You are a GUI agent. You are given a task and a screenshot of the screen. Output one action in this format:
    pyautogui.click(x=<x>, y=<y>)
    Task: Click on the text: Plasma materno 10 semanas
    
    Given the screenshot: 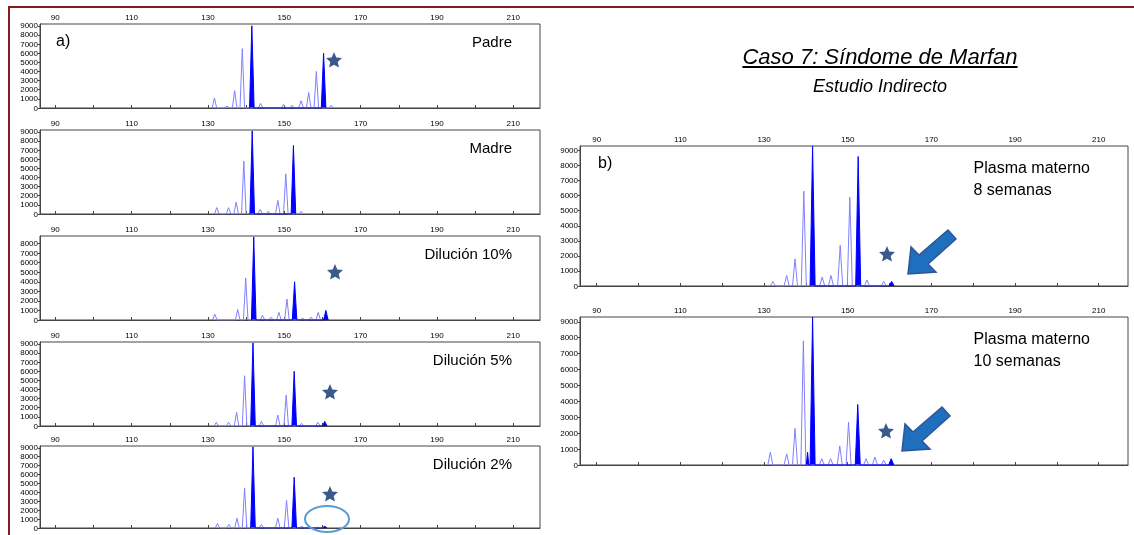 What is the action you would take?
    pyautogui.click(x=1032, y=349)
    